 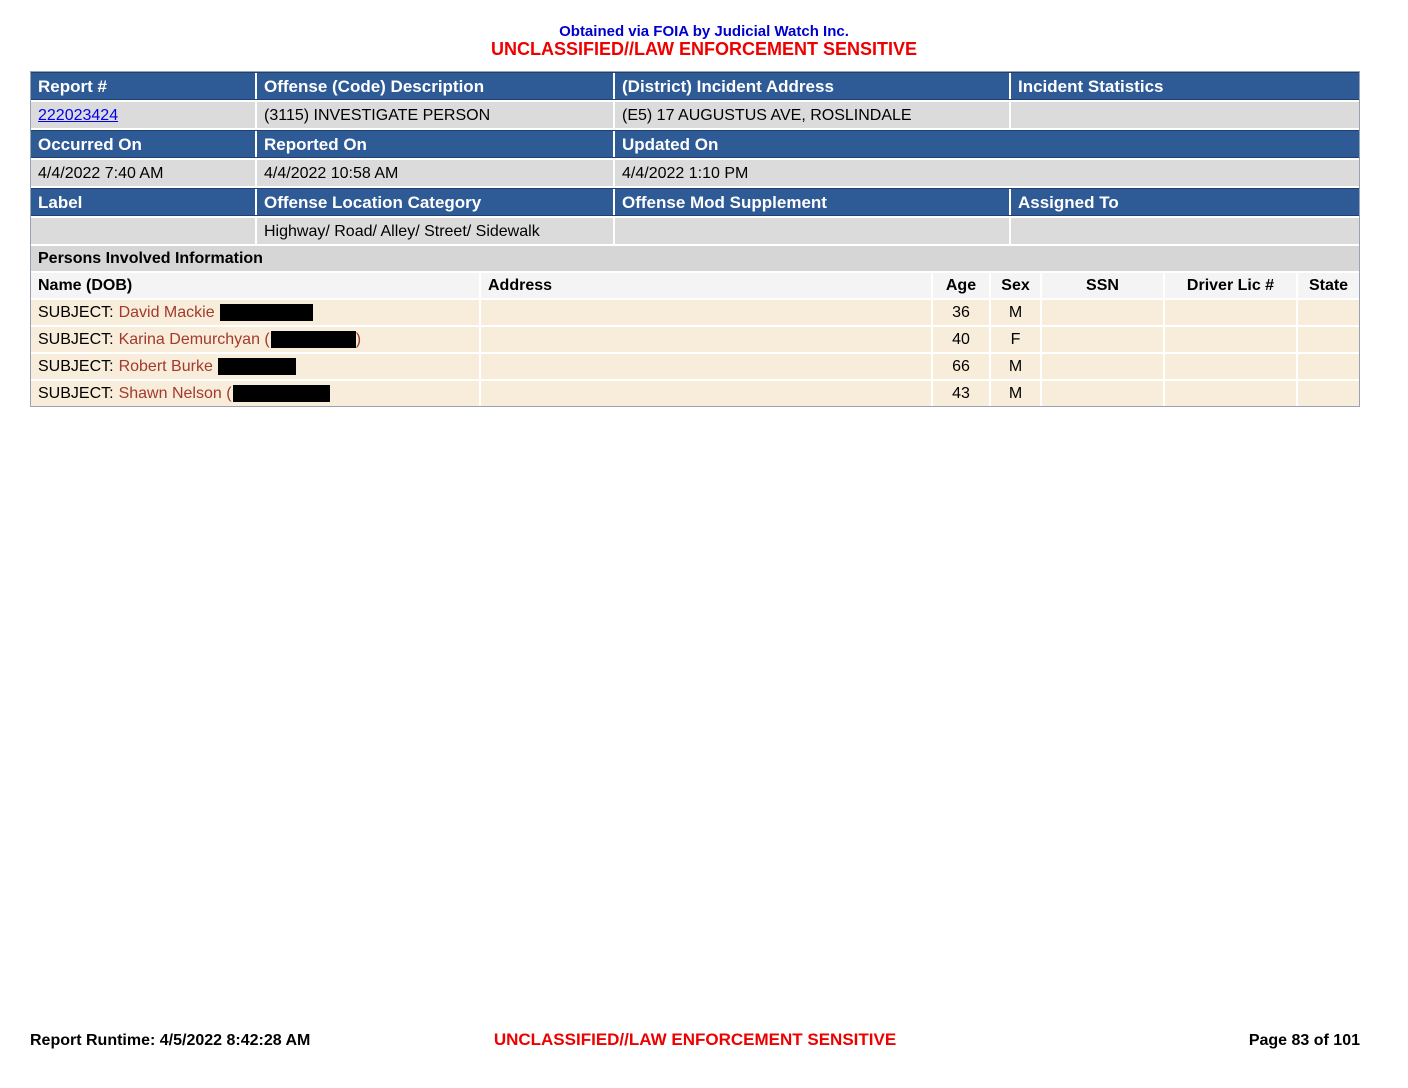 I want to click on foia-attribution: Obtained via FOIA by Judicial Watch Inc., so click(x=704, y=31).